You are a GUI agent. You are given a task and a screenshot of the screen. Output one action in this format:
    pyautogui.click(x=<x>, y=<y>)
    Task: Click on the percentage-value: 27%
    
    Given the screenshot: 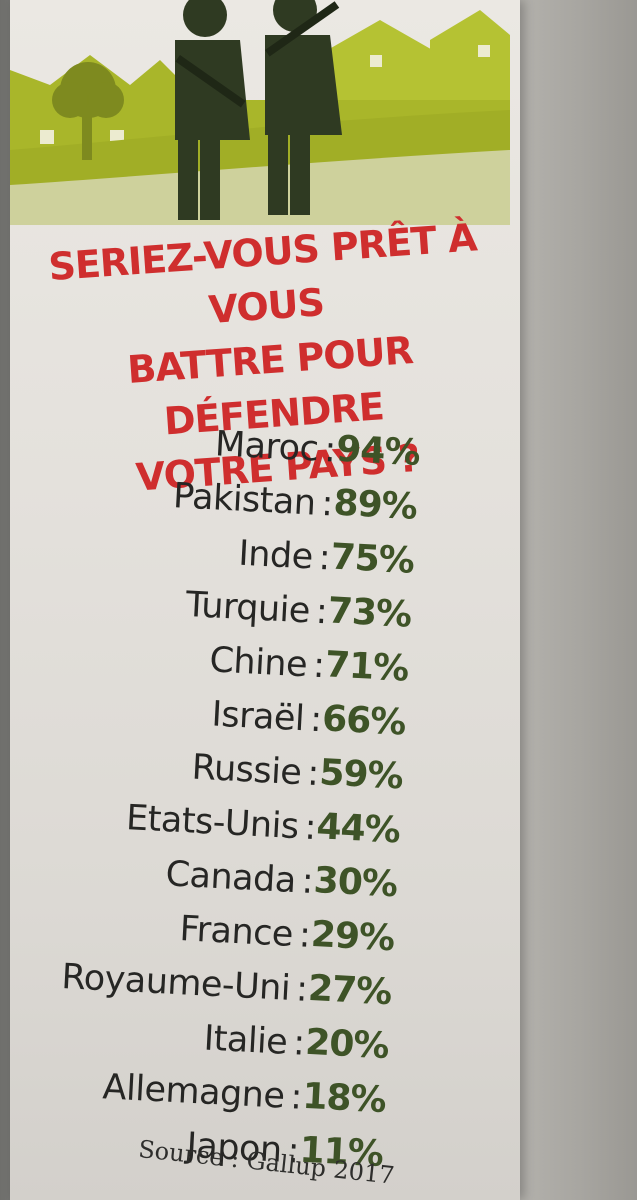 What is the action you would take?
    pyautogui.click(x=350, y=990)
    